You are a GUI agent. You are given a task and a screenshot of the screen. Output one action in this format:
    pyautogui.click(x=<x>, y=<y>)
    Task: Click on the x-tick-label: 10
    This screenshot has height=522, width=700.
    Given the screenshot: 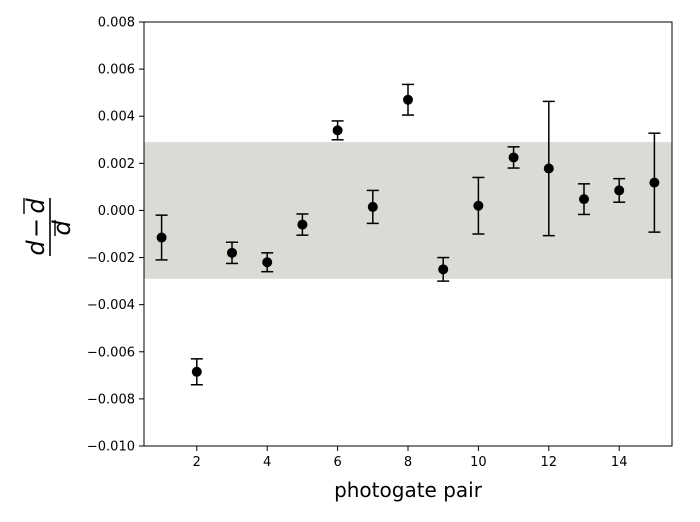 What is the action you would take?
    pyautogui.click(x=478, y=462)
    